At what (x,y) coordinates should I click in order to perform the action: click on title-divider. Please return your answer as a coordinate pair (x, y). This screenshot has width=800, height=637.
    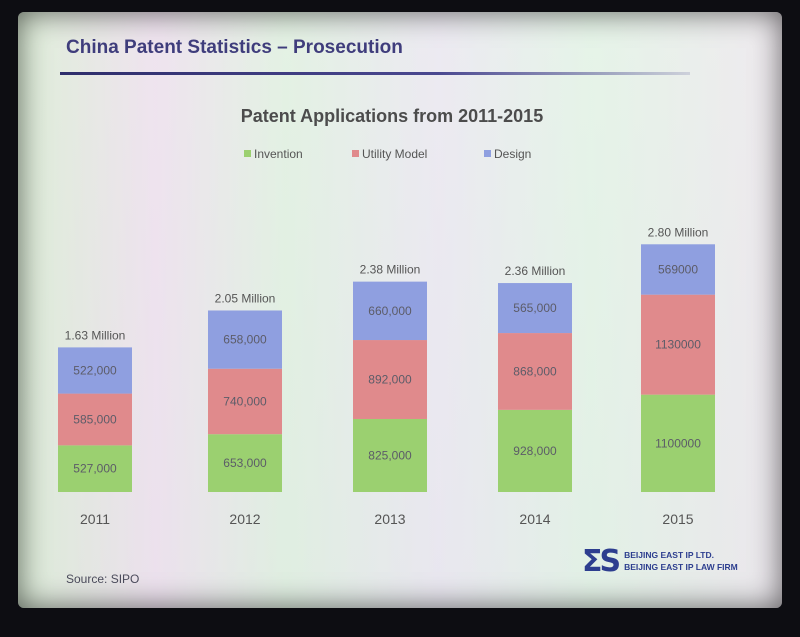
    Looking at the image, I should click on (375, 73).